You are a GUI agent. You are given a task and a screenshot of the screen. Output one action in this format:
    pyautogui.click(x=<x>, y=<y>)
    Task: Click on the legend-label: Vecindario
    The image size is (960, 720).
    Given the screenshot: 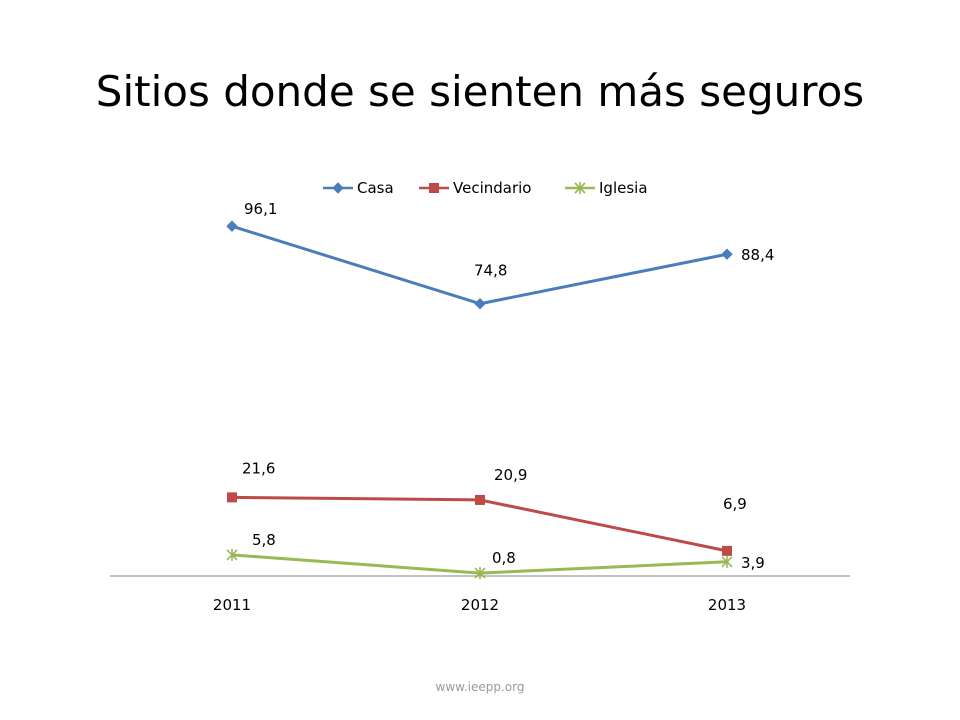 What is the action you would take?
    pyautogui.click(x=492, y=188)
    